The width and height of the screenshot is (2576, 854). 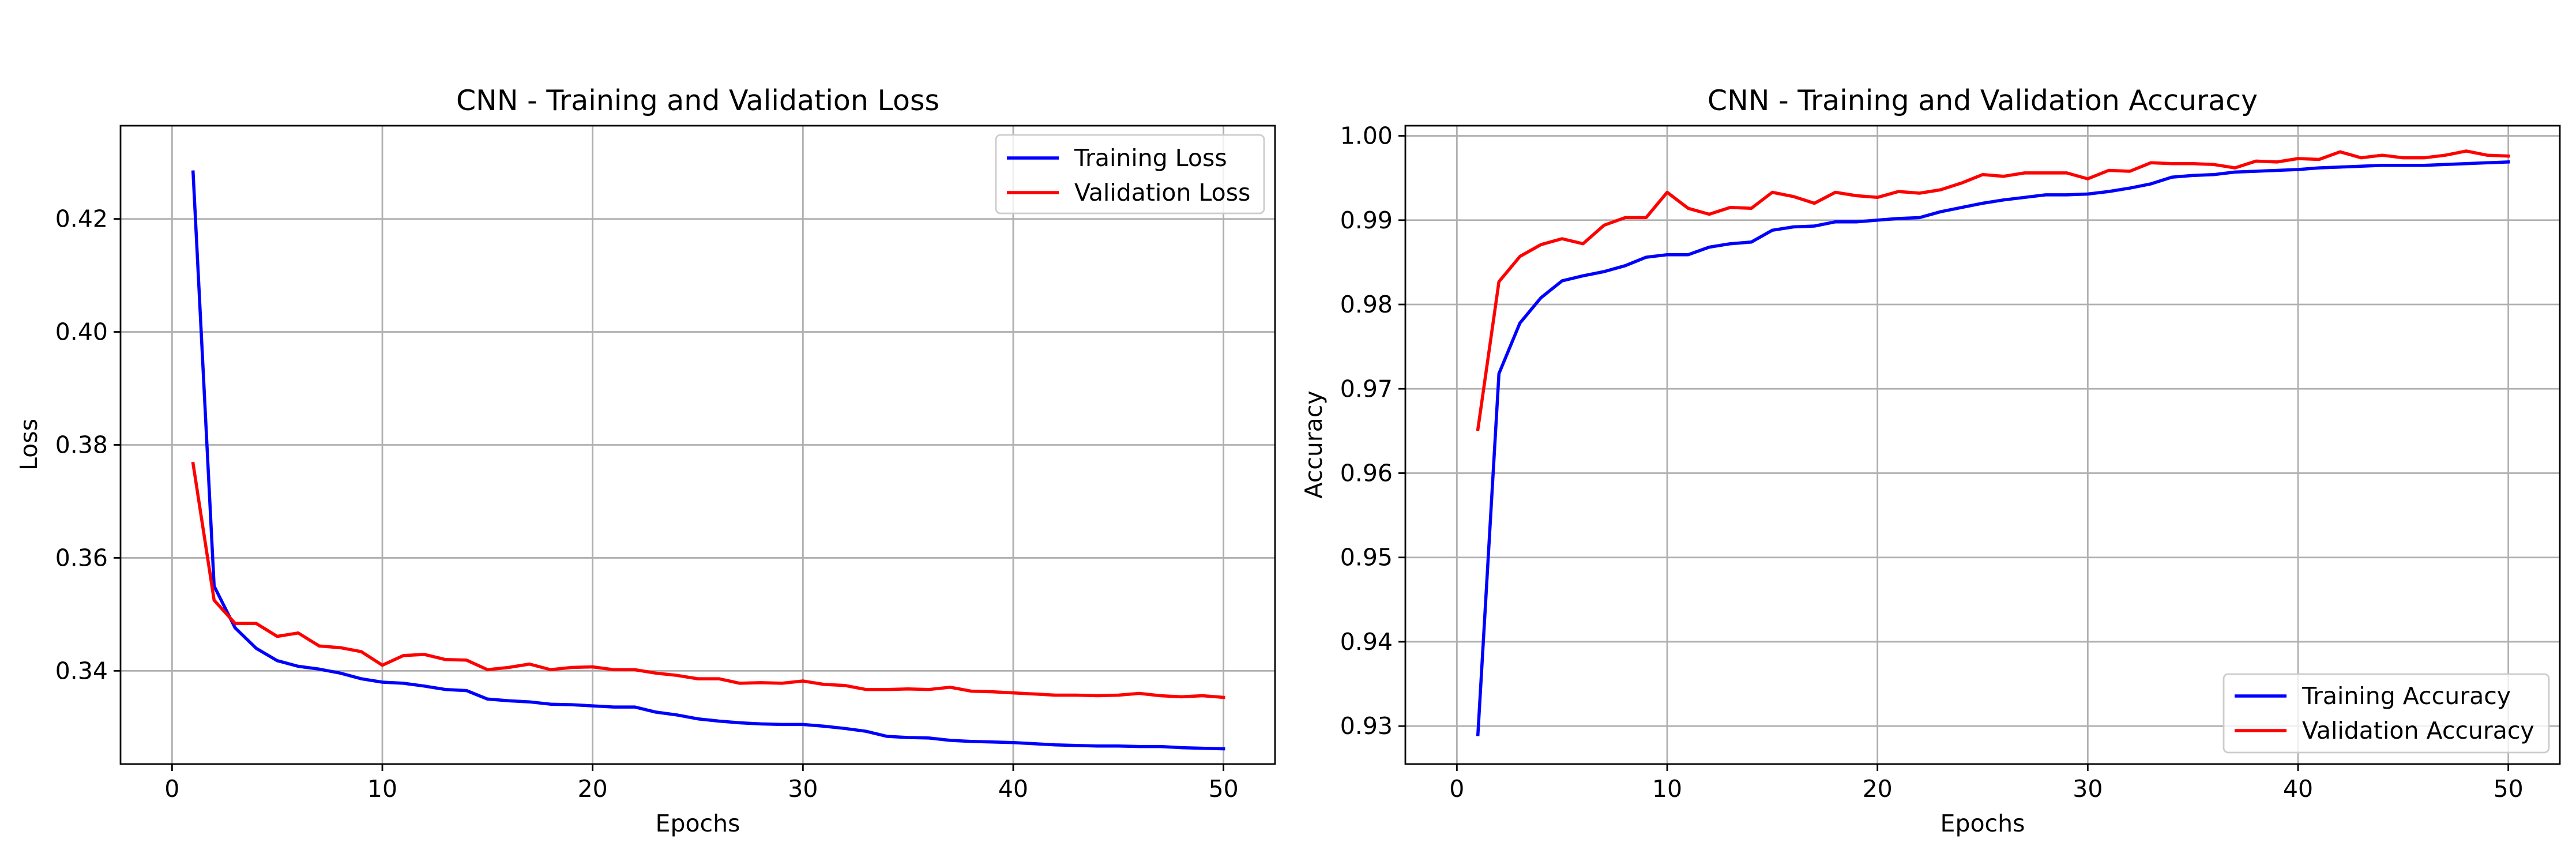 I want to click on accuracy-chart-title: CNN - Training and Validation Accuracy, so click(x=1983, y=100).